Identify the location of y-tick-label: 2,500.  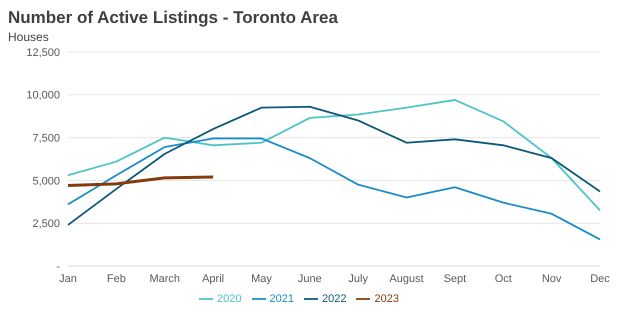
(46, 224).